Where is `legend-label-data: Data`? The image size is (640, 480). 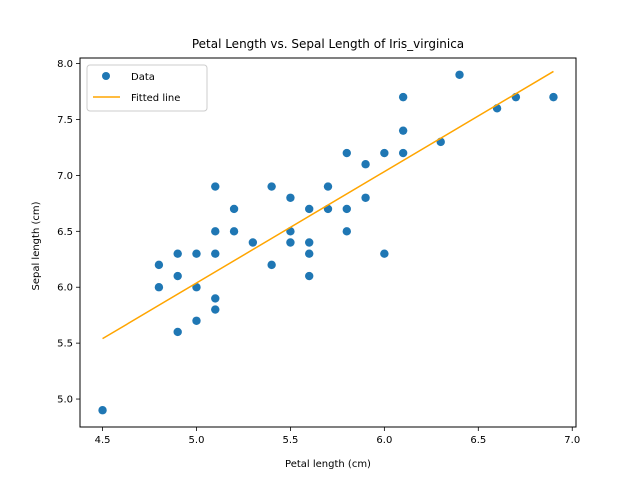
legend-label-data: Data is located at coordinates (143, 77).